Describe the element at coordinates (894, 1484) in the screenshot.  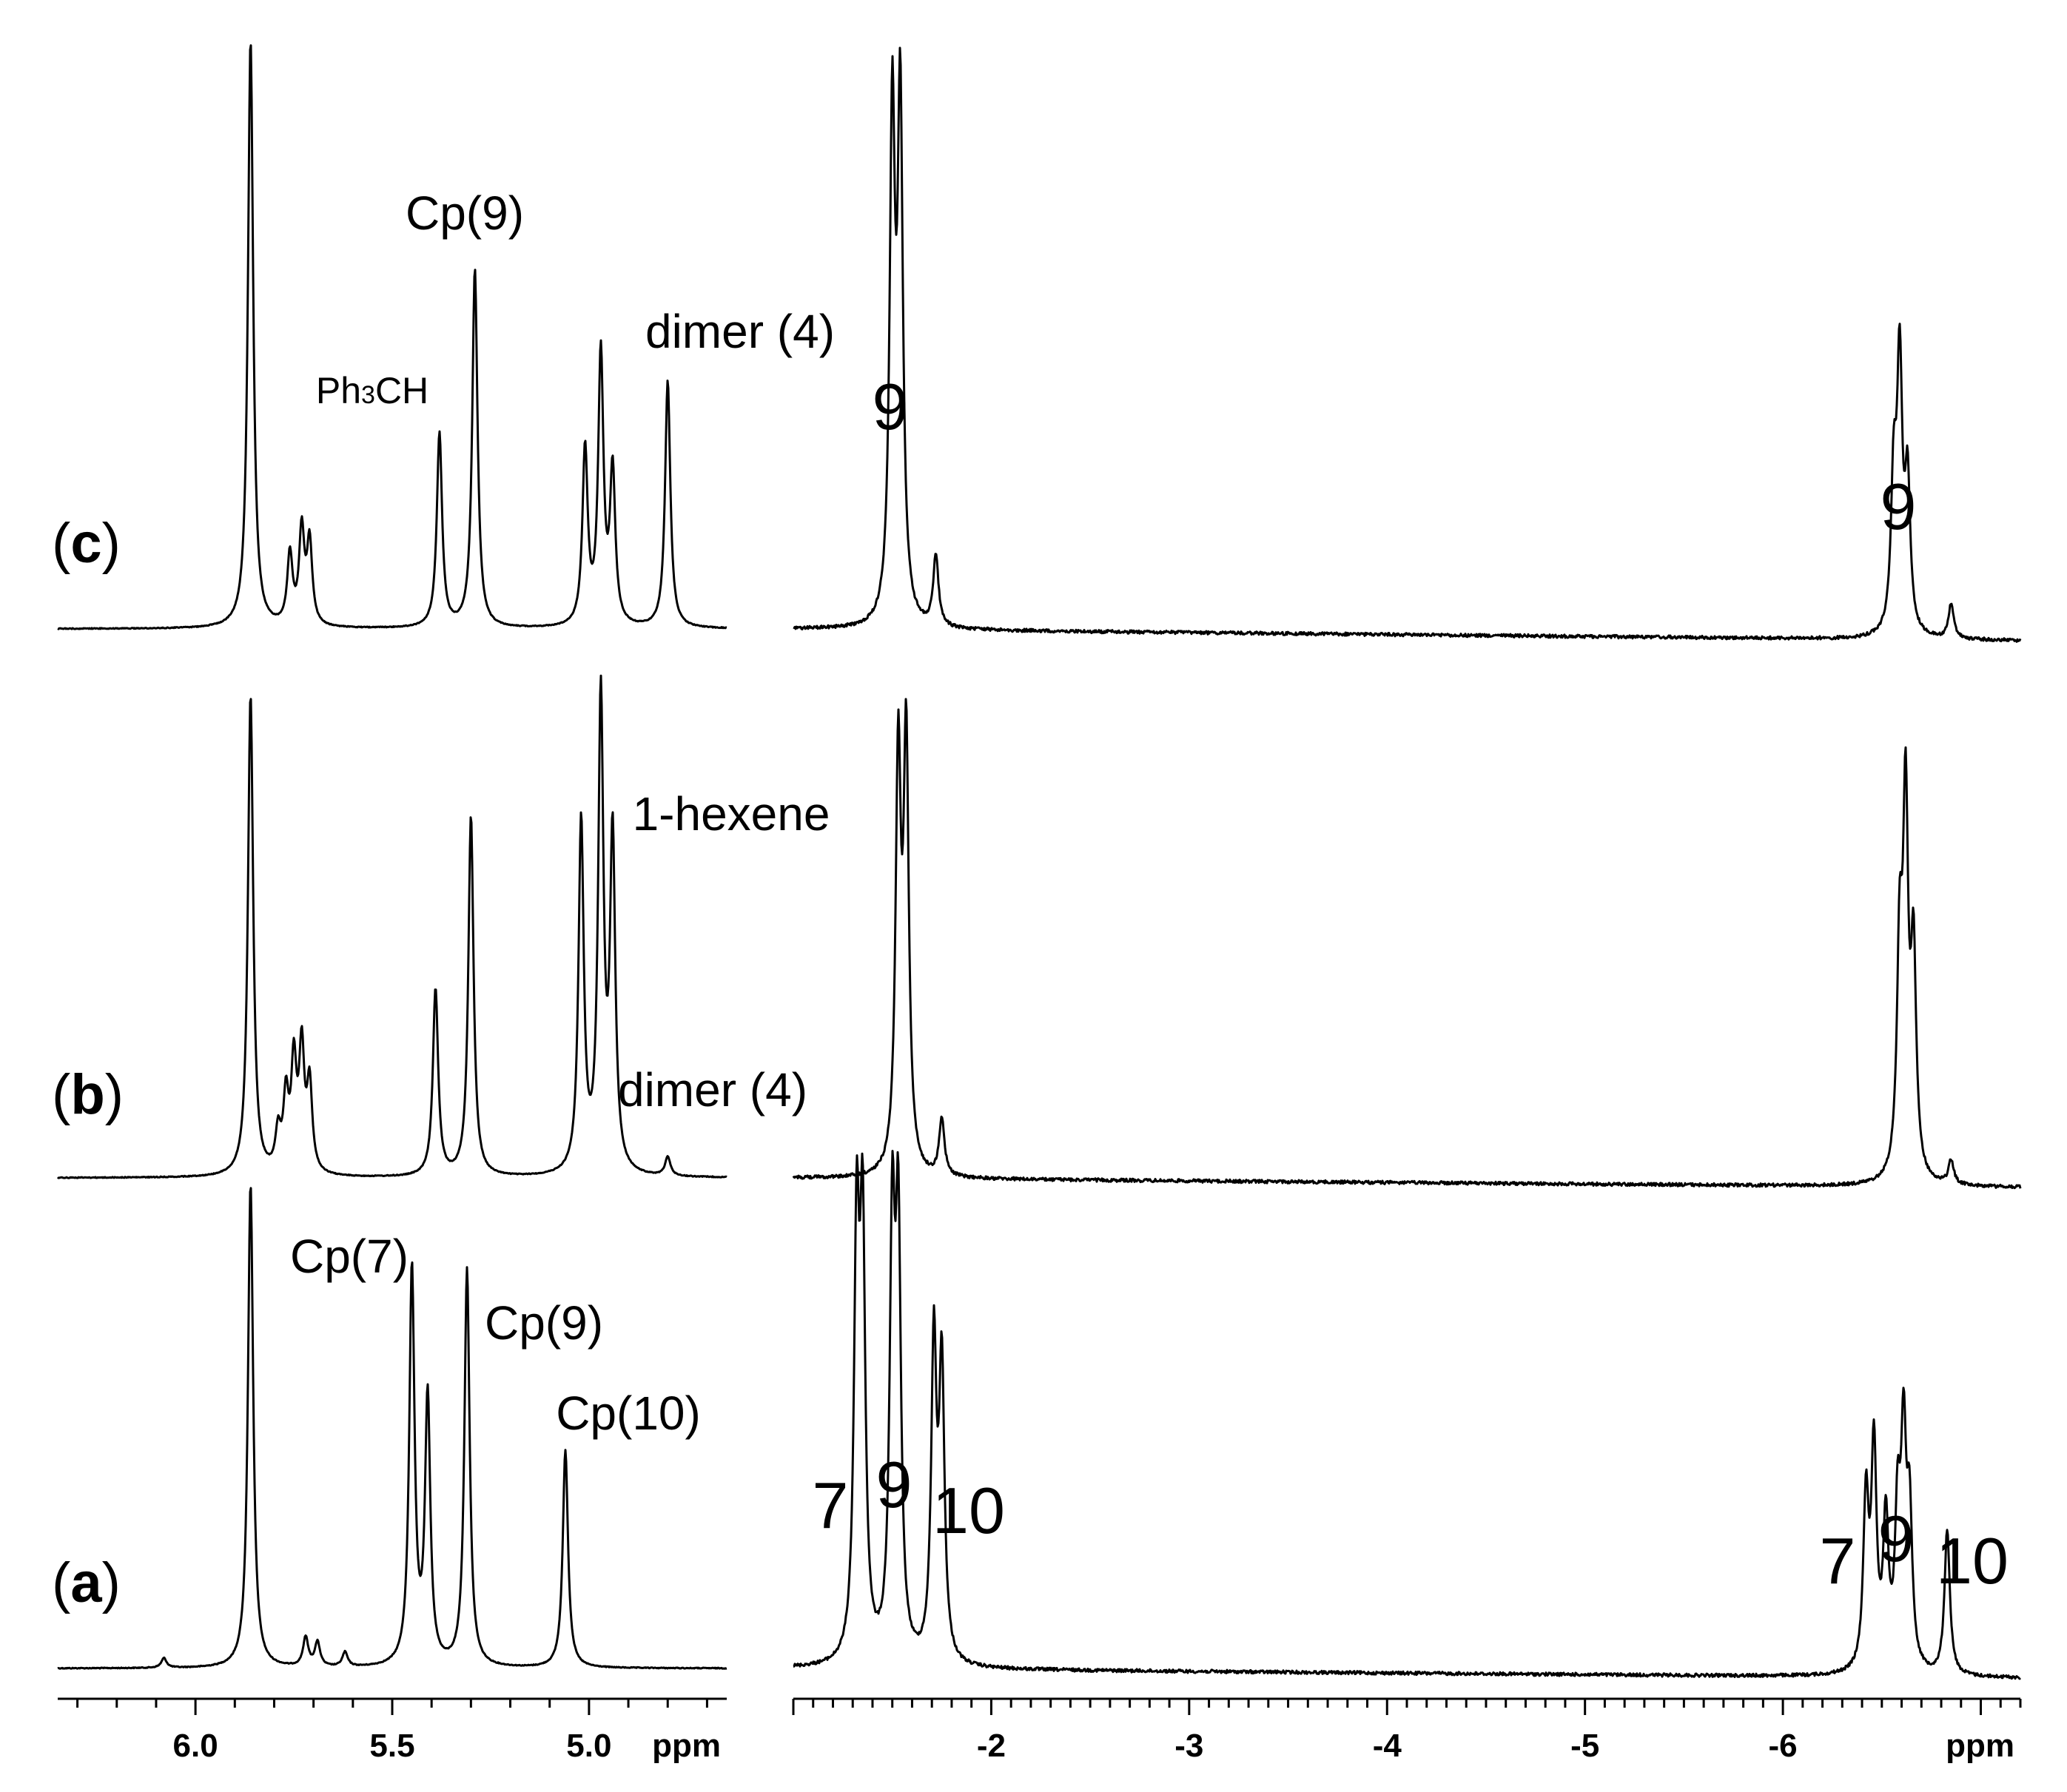
I see `annotation-a-4: 9` at that location.